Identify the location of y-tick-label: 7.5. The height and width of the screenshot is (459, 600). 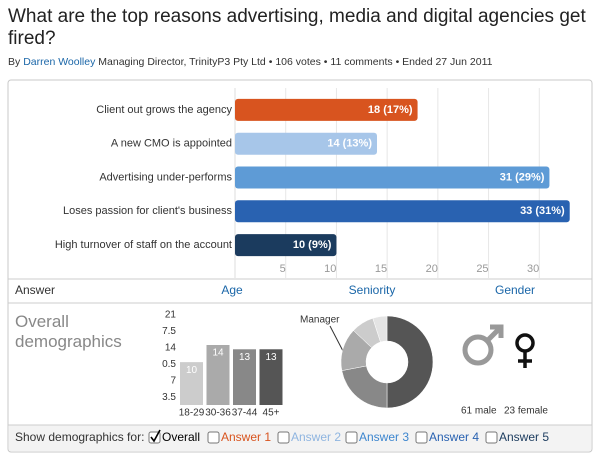
(169, 331).